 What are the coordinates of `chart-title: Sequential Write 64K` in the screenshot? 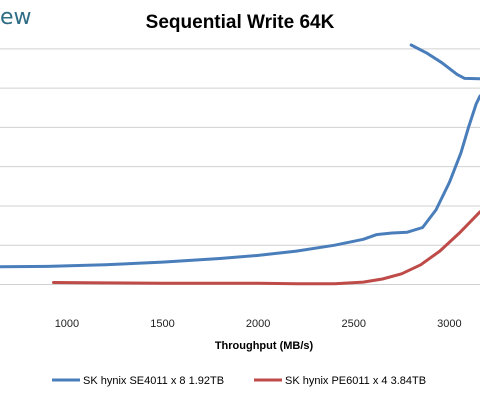 It's located at (240, 22).